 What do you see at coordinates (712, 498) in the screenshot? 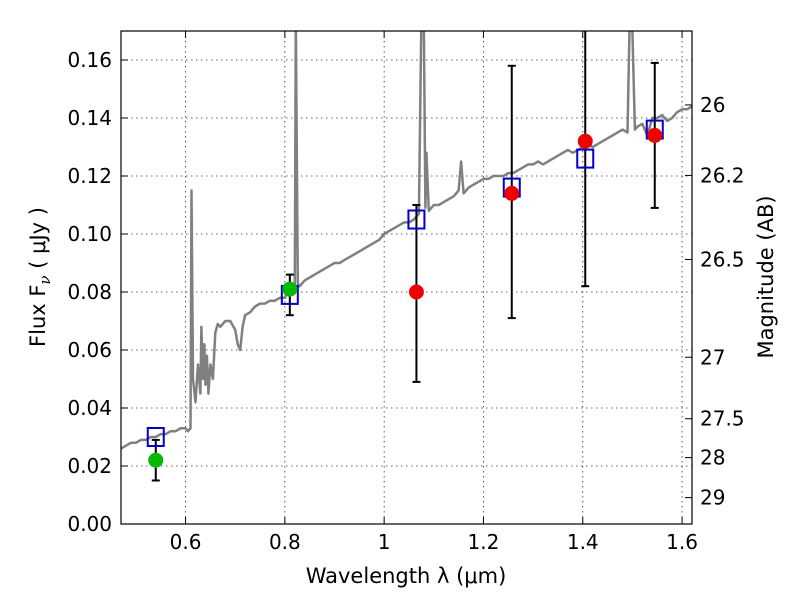
I see `right-tick-label: 29` at bounding box center [712, 498].